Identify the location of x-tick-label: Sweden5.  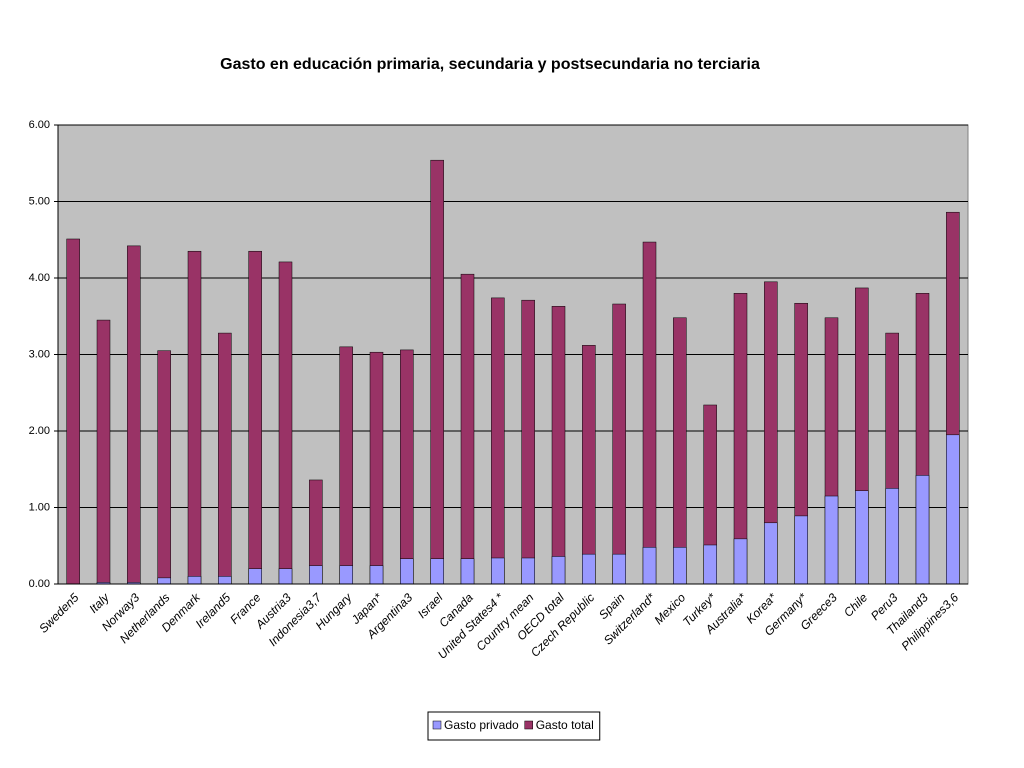
(59, 613).